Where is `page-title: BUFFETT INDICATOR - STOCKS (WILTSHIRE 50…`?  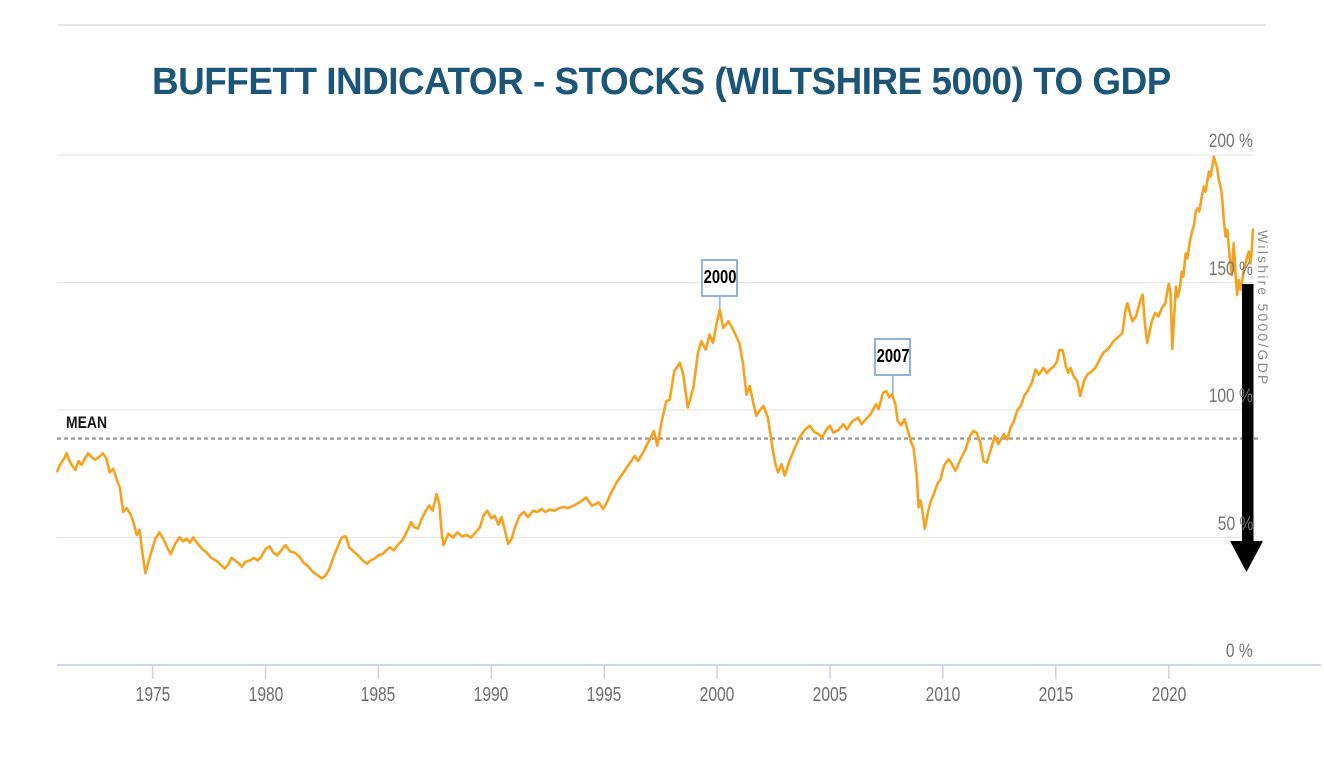
page-title: BUFFETT INDICATOR - STOCKS (WILTSHIRE 50… is located at coordinates (661, 82).